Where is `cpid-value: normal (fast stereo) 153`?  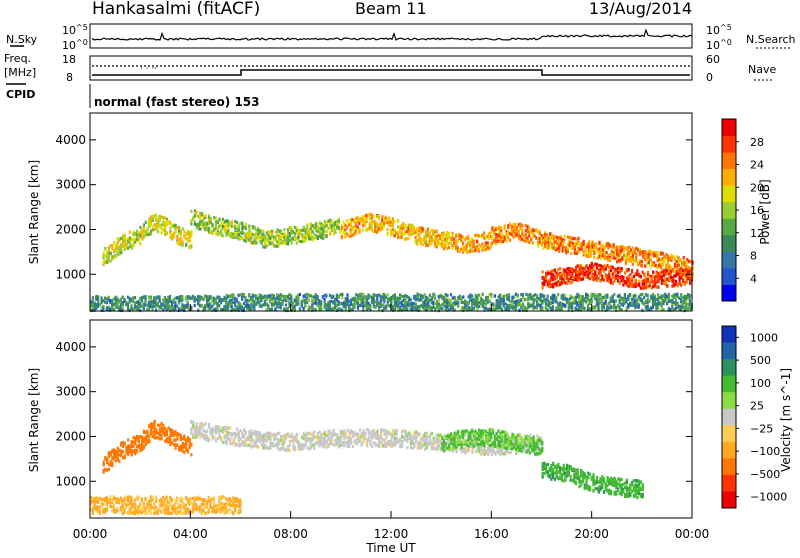
cpid-value: normal (fast stereo) 153 is located at coordinates (177, 102).